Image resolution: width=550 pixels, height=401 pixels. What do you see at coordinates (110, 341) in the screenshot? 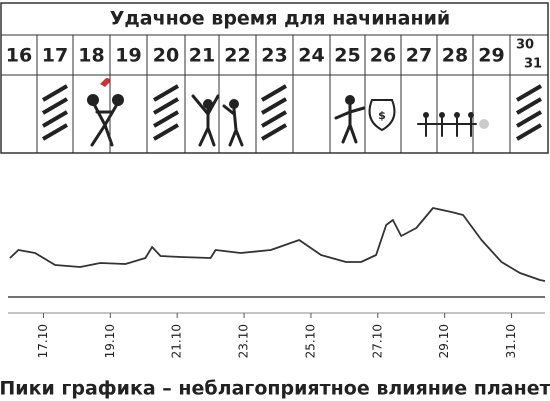
I see `x-tick-label: 19.10` at bounding box center [110, 341].